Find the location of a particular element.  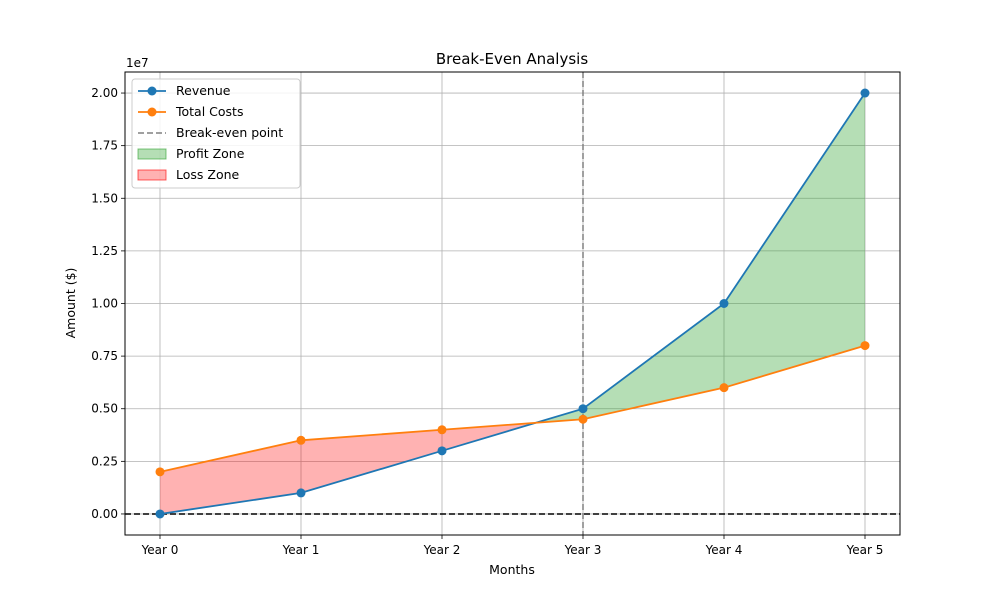

y-tick-label: 1.00 is located at coordinates (104, 304).